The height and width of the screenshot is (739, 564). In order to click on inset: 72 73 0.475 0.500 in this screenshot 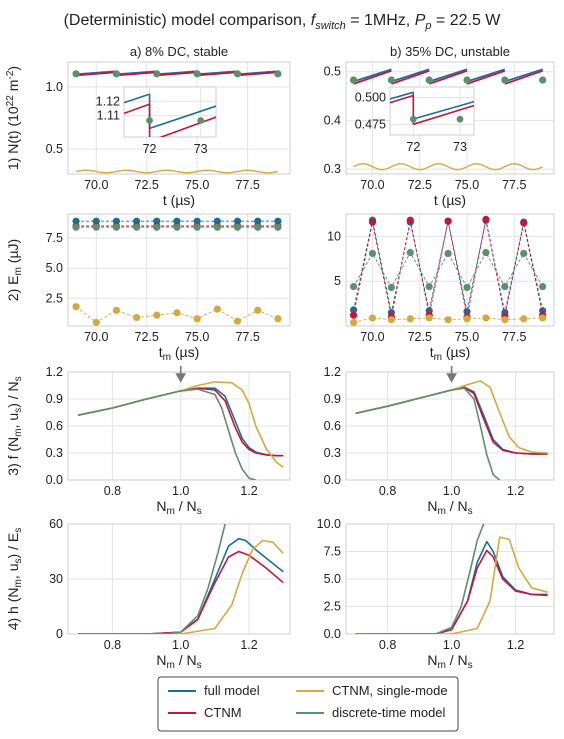, I will do `click(415, 120)`.